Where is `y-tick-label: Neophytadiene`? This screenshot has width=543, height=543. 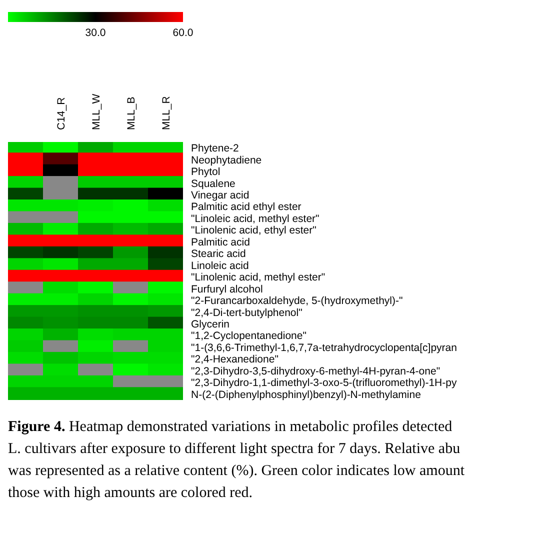 y-tick-label: Neophytadiene is located at coordinates (226, 160).